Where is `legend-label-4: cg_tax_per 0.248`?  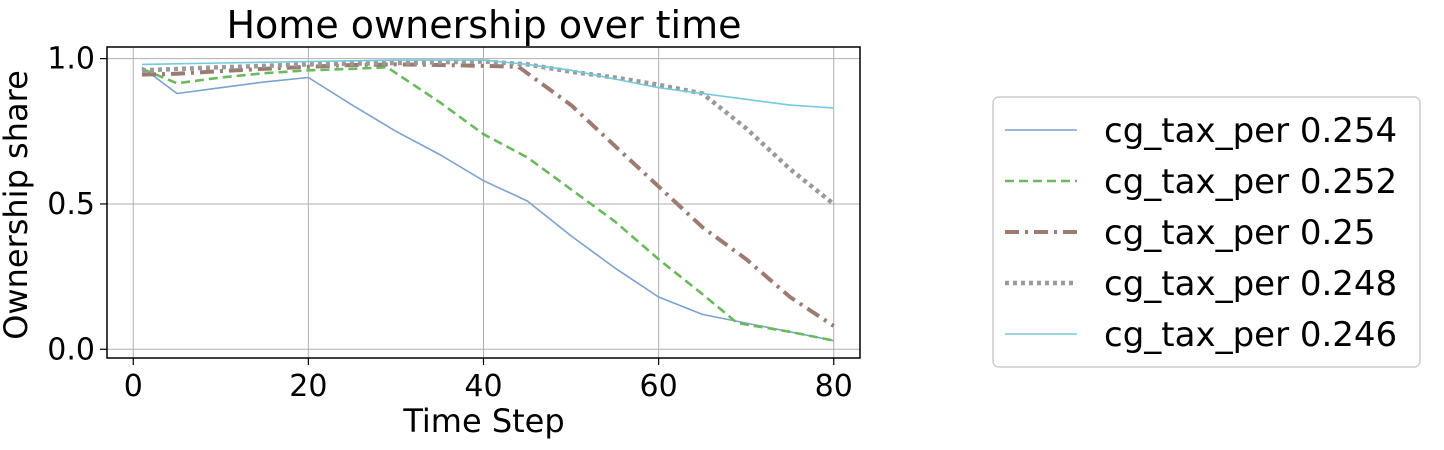 legend-label-4: cg_tax_per 0.248 is located at coordinates (1250, 284).